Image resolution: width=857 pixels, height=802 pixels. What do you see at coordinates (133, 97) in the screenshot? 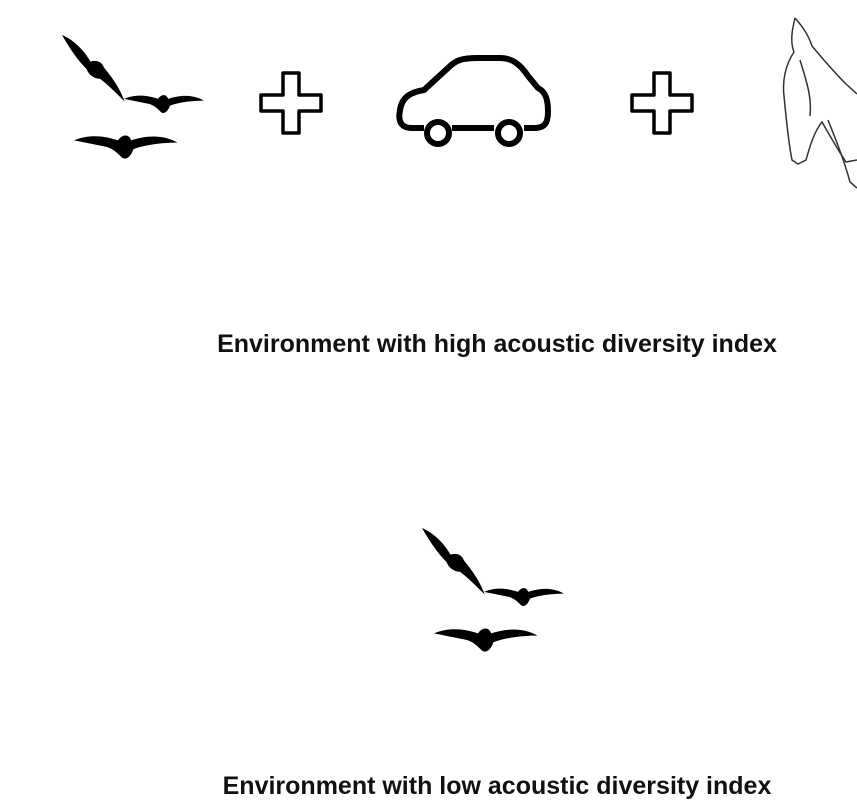
I see `flock-high` at bounding box center [133, 97].